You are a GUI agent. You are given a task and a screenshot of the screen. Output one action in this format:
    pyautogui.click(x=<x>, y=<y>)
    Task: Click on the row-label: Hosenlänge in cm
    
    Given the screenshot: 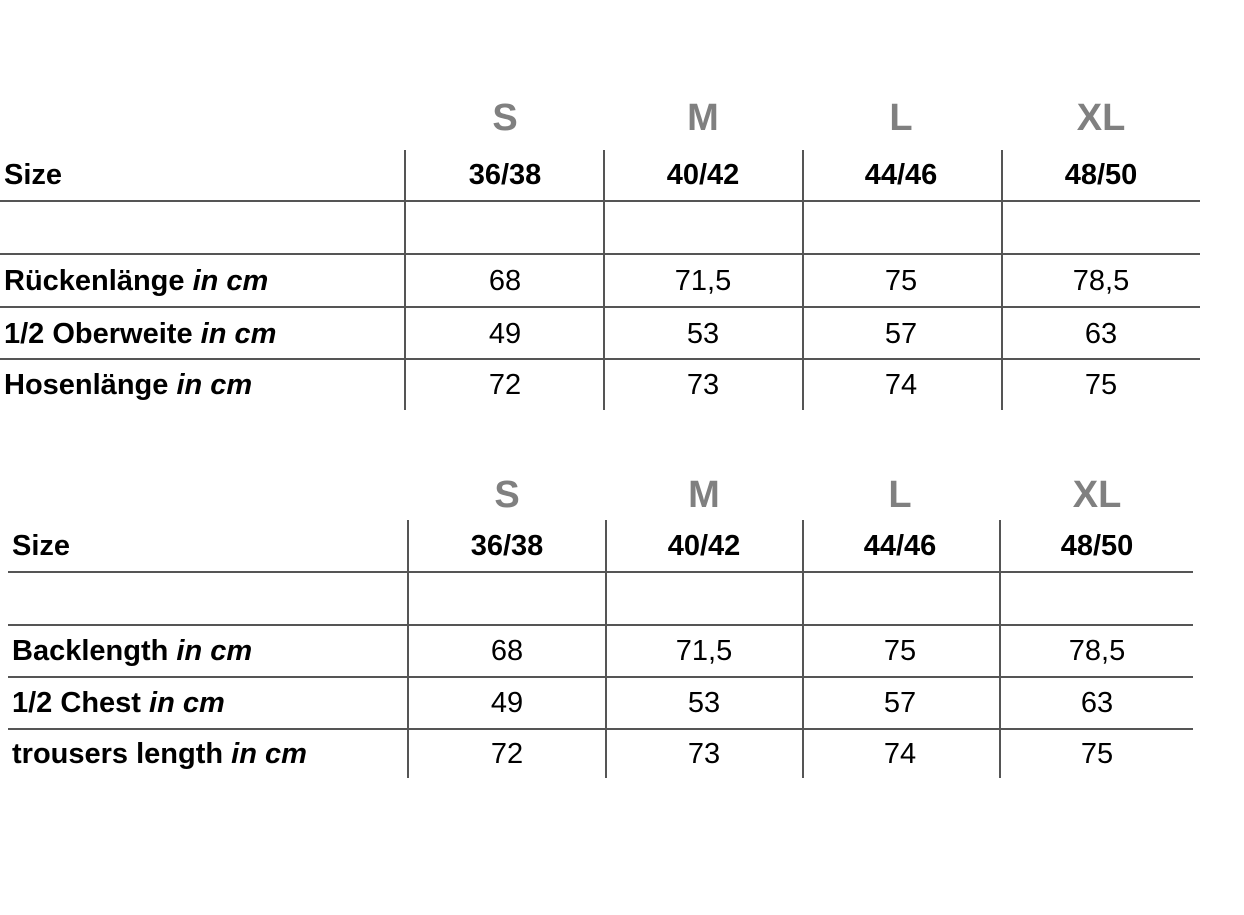 What is the action you would take?
    pyautogui.click(x=128, y=385)
    